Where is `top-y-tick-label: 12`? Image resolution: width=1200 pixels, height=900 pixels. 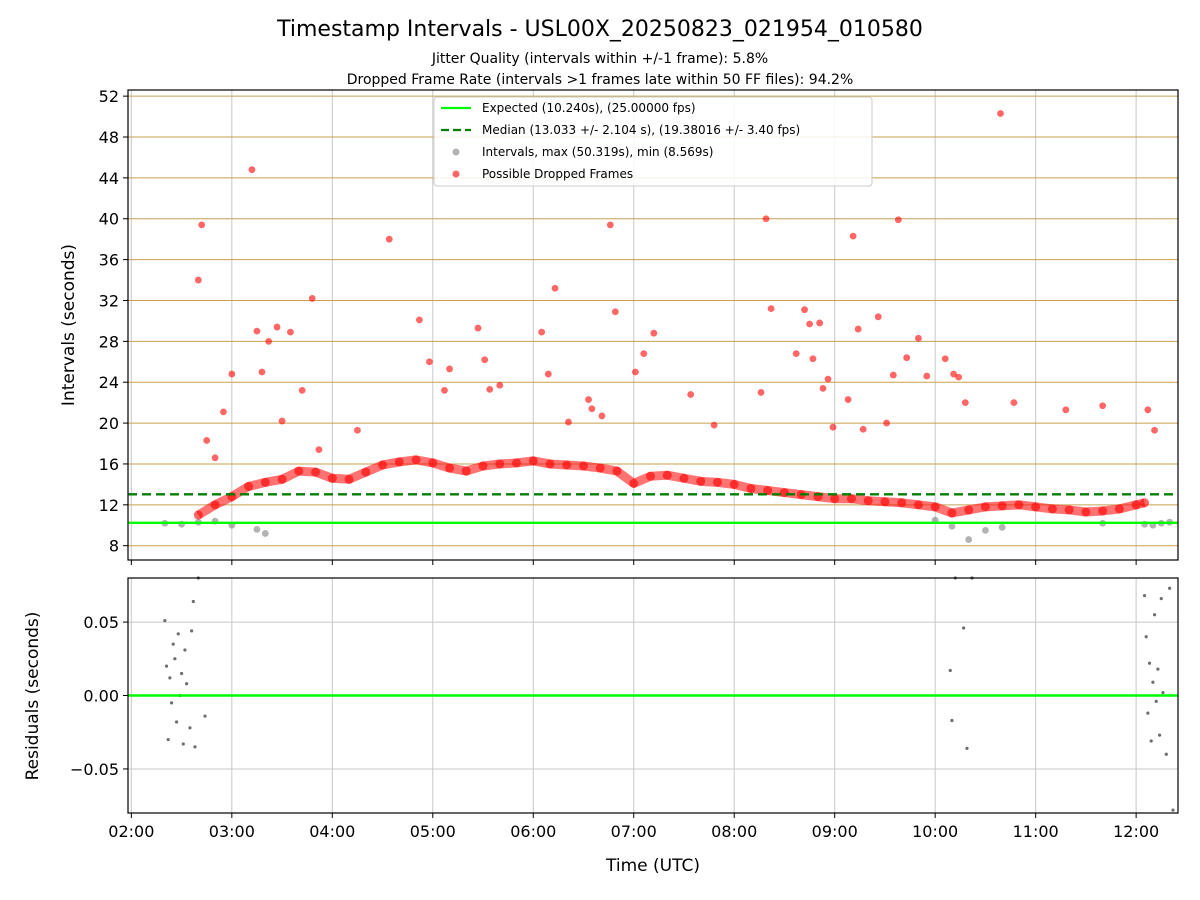
top-y-tick-label: 12 is located at coordinates (109, 505).